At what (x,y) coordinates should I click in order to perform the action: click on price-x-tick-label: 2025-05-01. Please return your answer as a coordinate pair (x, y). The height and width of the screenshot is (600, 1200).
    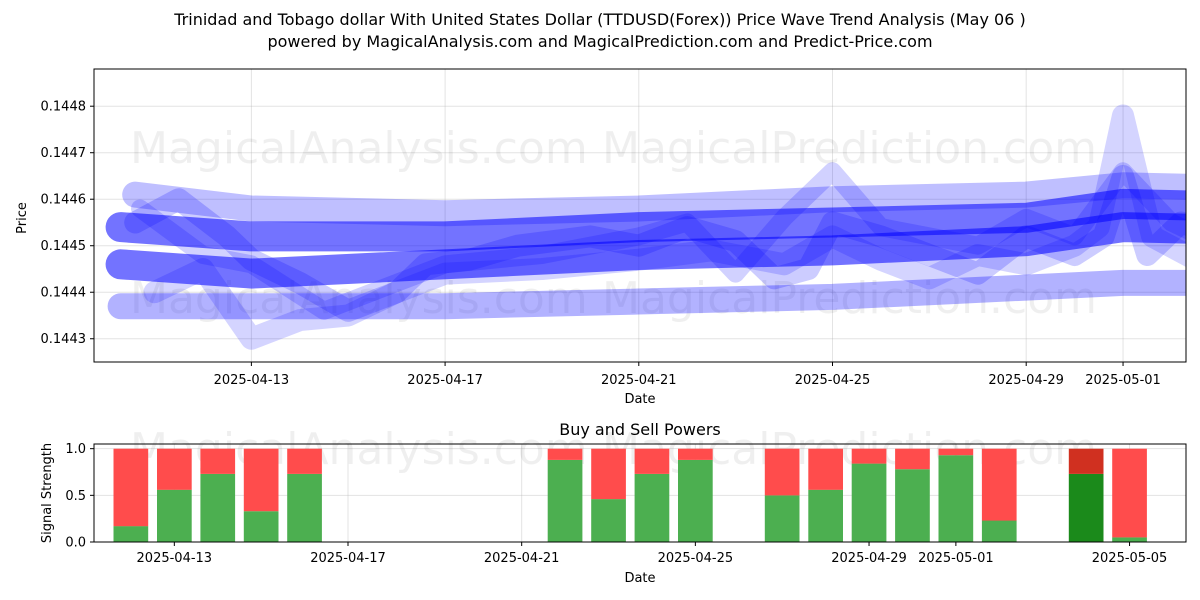
    Looking at the image, I should click on (1123, 380).